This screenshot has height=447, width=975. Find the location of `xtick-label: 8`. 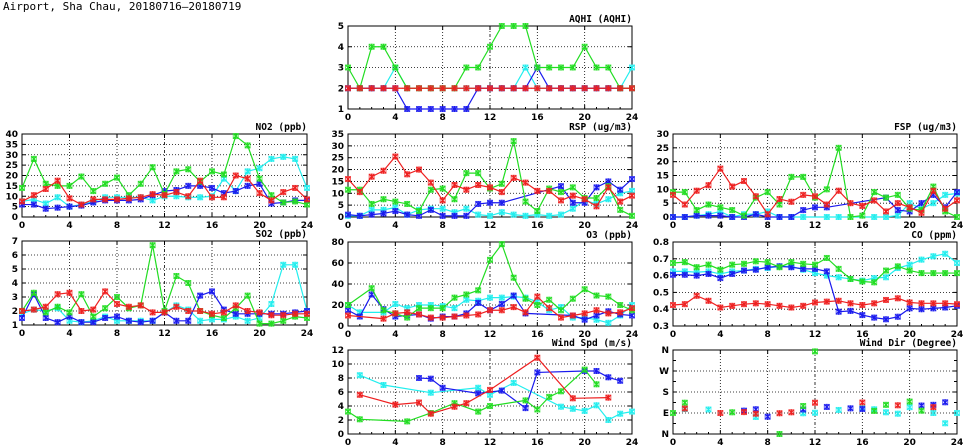

xtick-label: 8 is located at coordinates (443, 226).